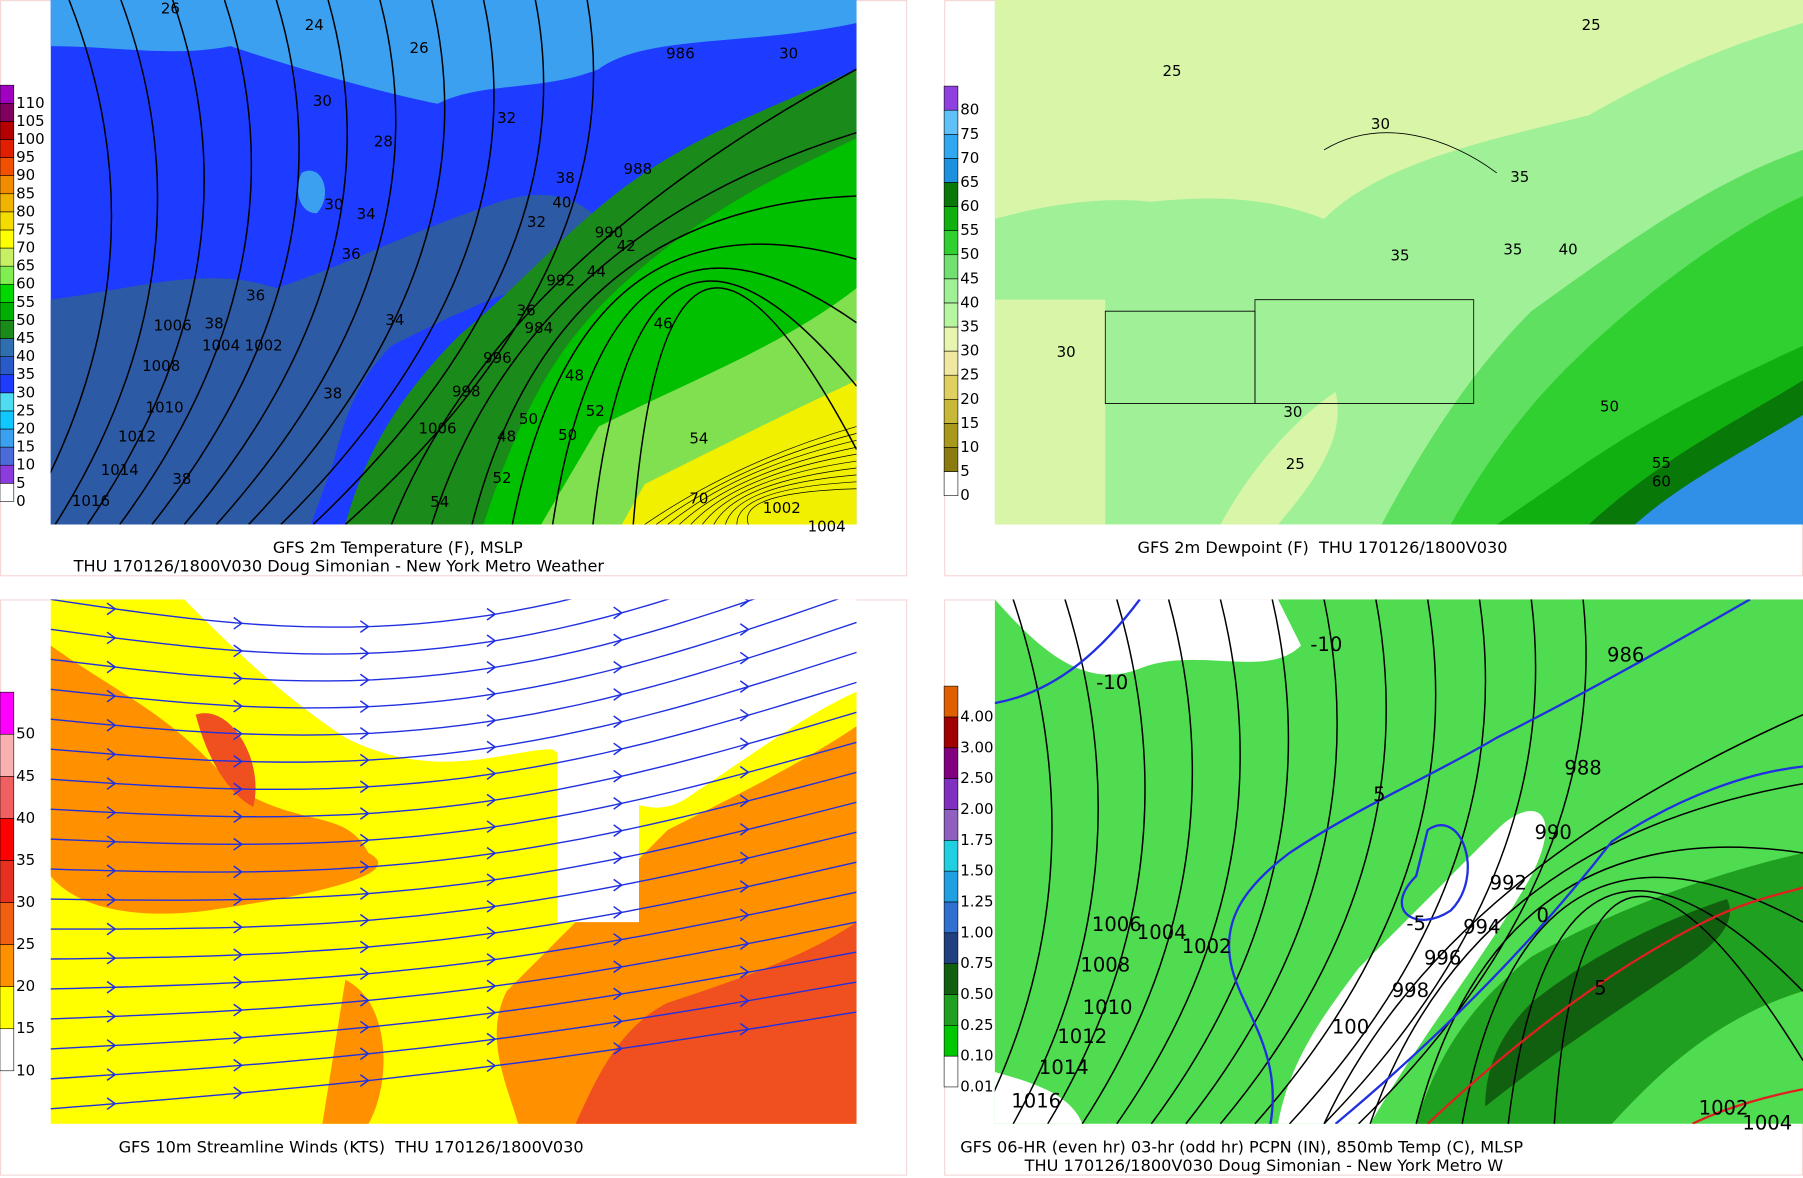 Image resolution: width=1803 pixels, height=1178 pixels. What do you see at coordinates (1036, 1100) in the screenshot?
I see `contour-label: 1016` at bounding box center [1036, 1100].